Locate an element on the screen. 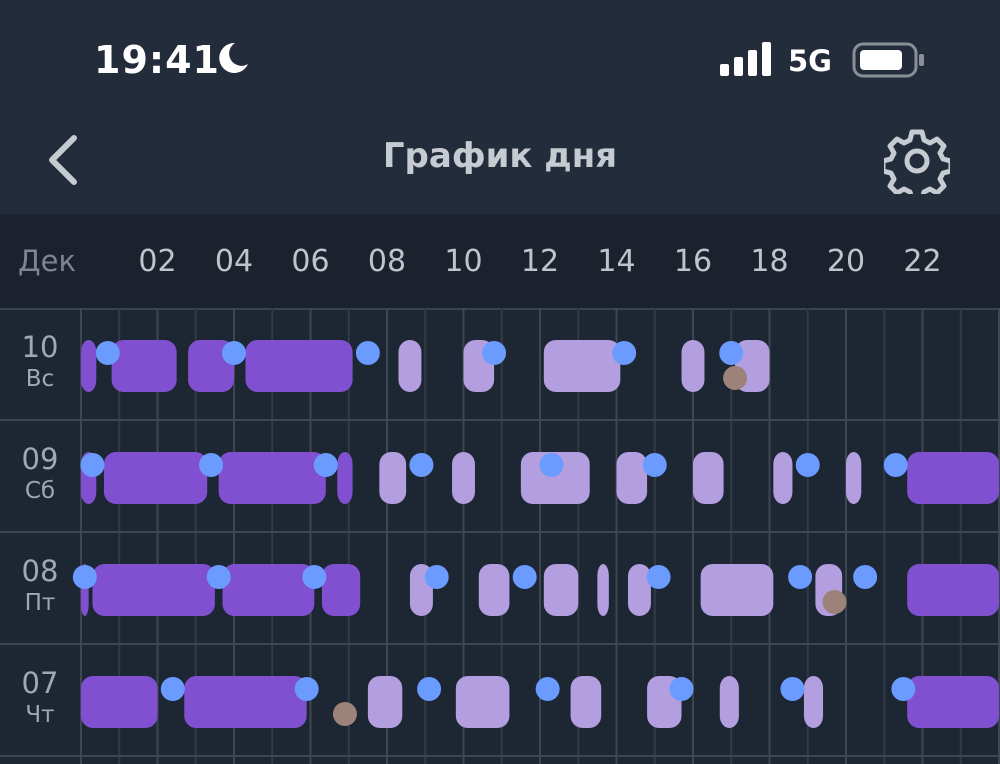 Image resolution: width=1000 pixels, height=764 pixels. day-date: 09 is located at coordinates (40, 459).